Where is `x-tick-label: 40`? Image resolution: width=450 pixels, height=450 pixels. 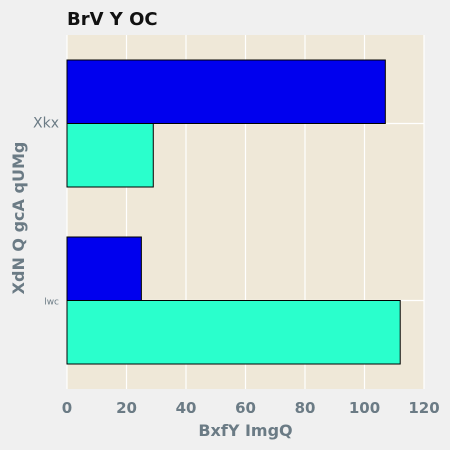 x-tick-label: 40 is located at coordinates (186, 408).